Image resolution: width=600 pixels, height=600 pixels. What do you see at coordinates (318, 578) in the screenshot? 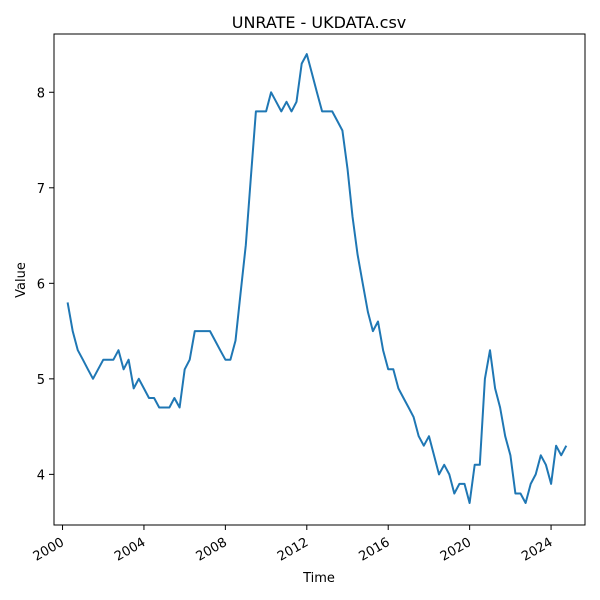
I see `x-axis-label: Time` at bounding box center [318, 578].